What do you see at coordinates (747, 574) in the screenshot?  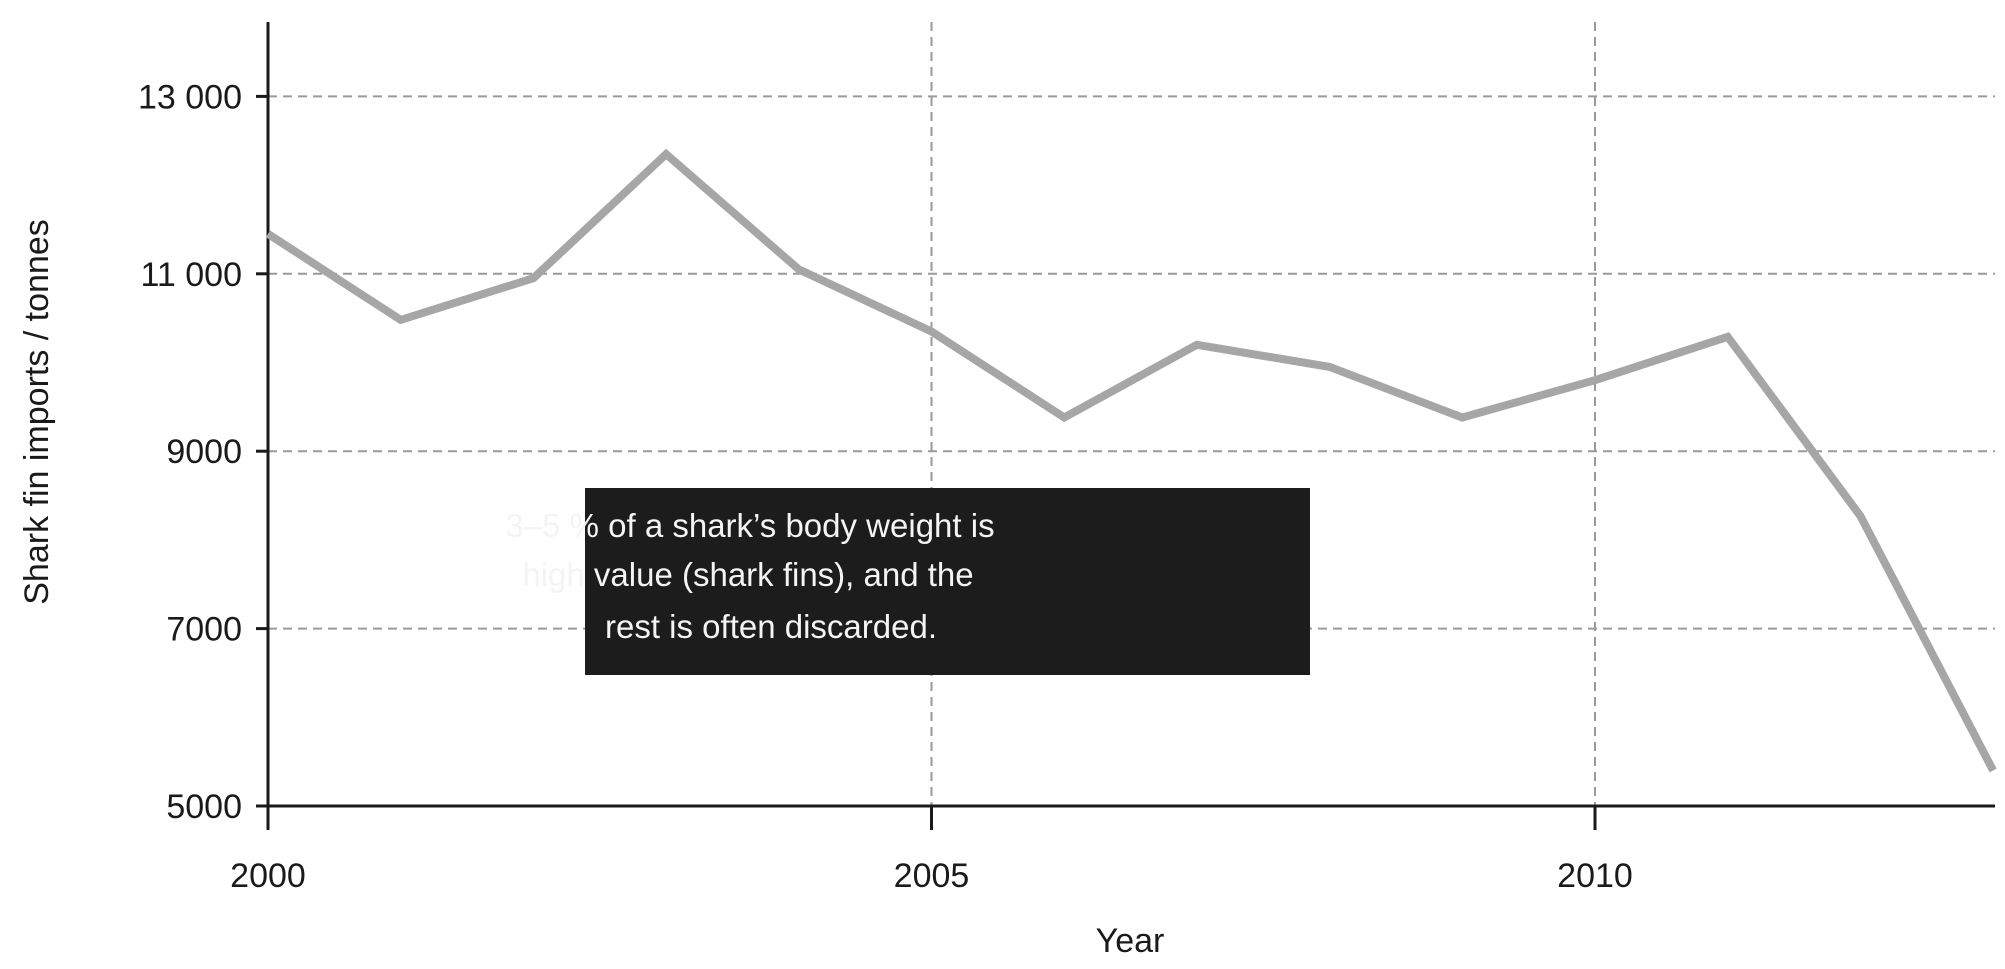 I see `annotation-line-2: high value (shark fins), and the` at bounding box center [747, 574].